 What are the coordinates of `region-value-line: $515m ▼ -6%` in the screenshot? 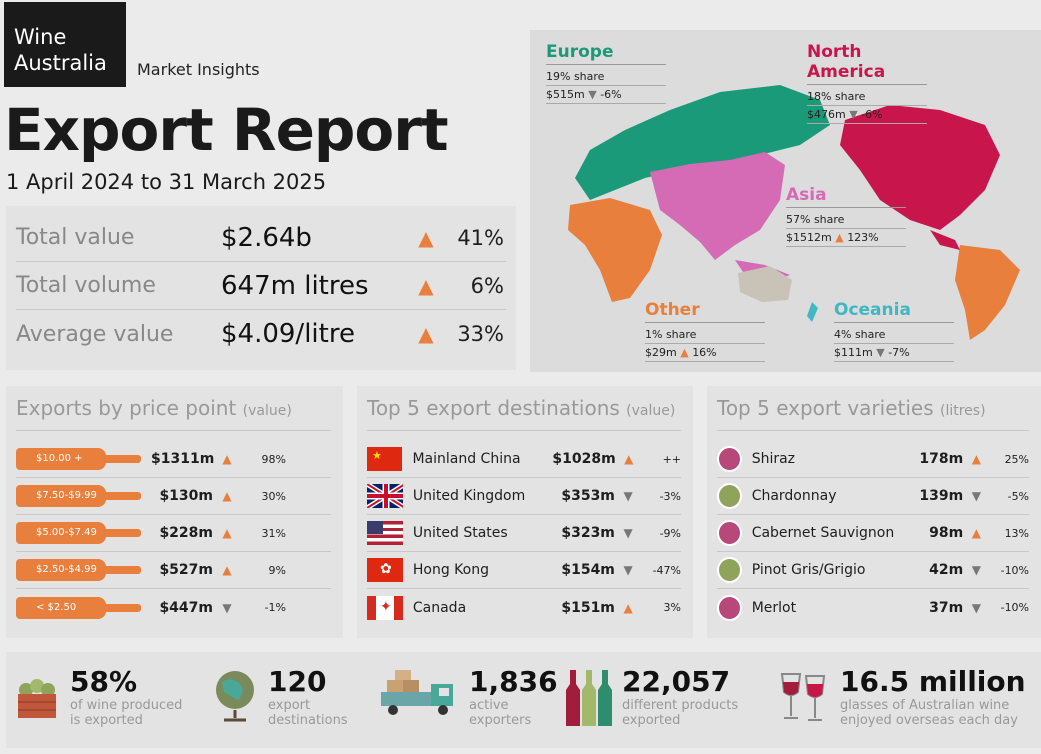 It's located at (606, 95).